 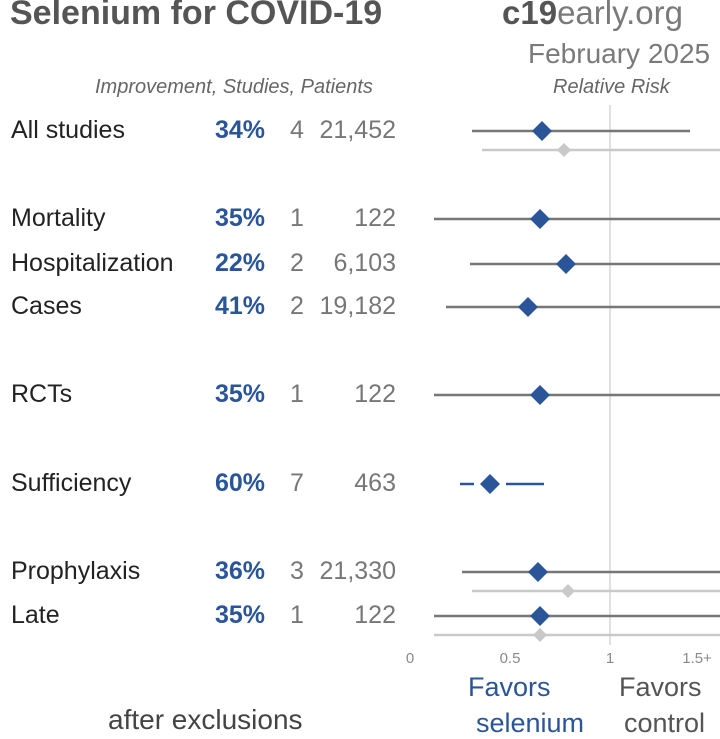 What do you see at coordinates (530, 15) in the screenshot?
I see `brand-bold: c19` at bounding box center [530, 15].